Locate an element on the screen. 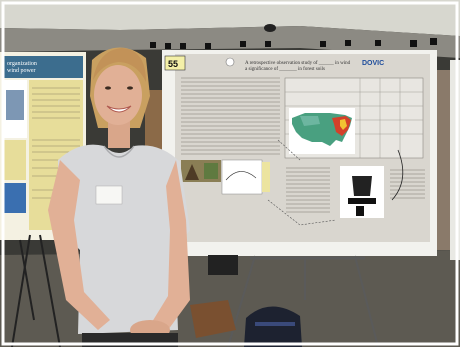 The image size is (460, 347). poster-number-card is located at coordinates (175, 63).